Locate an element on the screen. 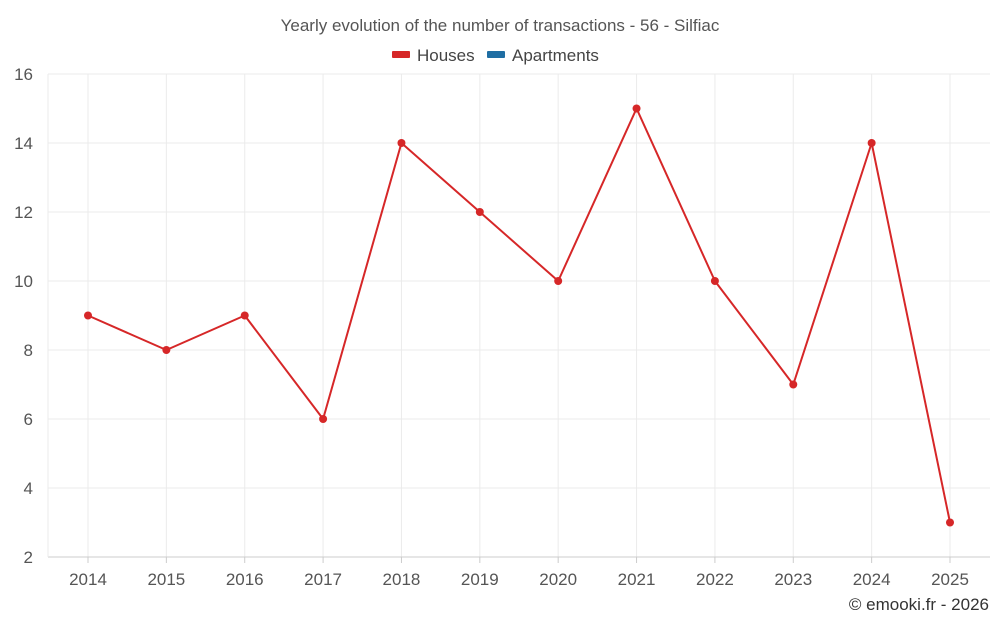 The width and height of the screenshot is (1000, 625). data-point-houses-2015 is located at coordinates (166, 350).